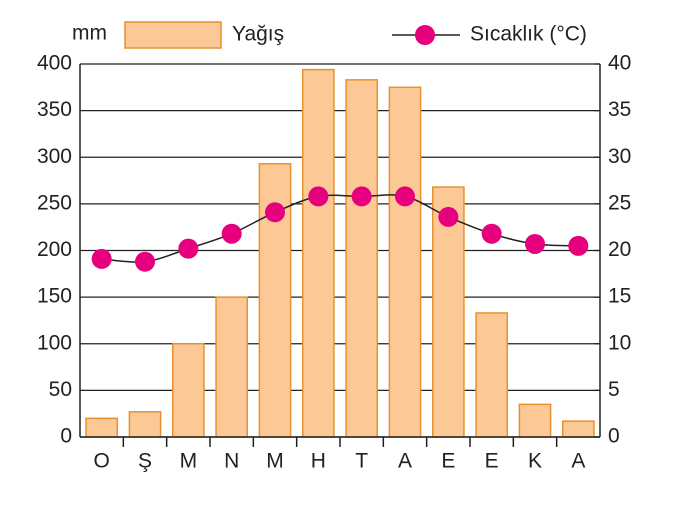 The width and height of the screenshot is (674, 510). I want to click on y2-tick-label: 5, so click(614, 389).